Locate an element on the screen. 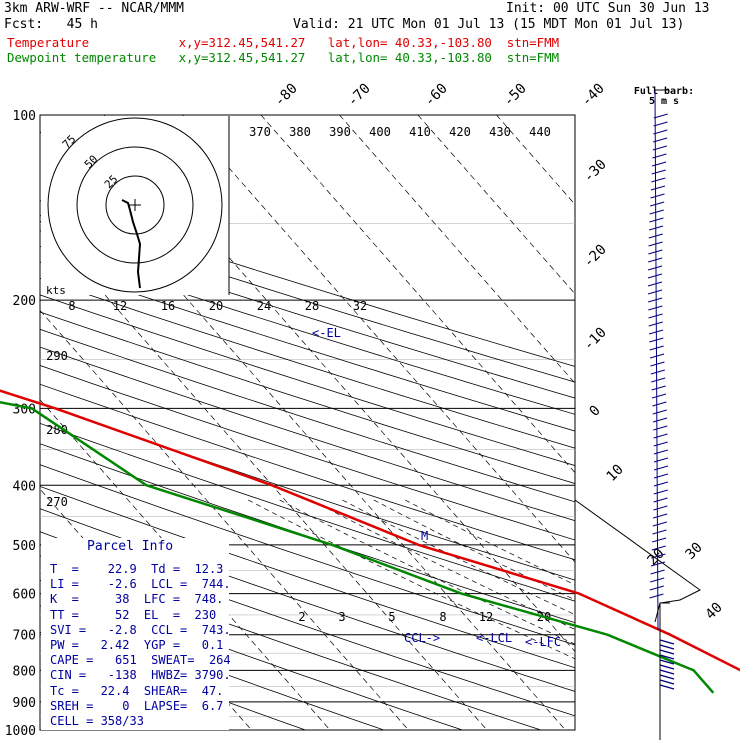 This screenshot has width=740, height=740. parcel-info-row: T = 22.9 Td = 12.3 is located at coordinates (137, 569).